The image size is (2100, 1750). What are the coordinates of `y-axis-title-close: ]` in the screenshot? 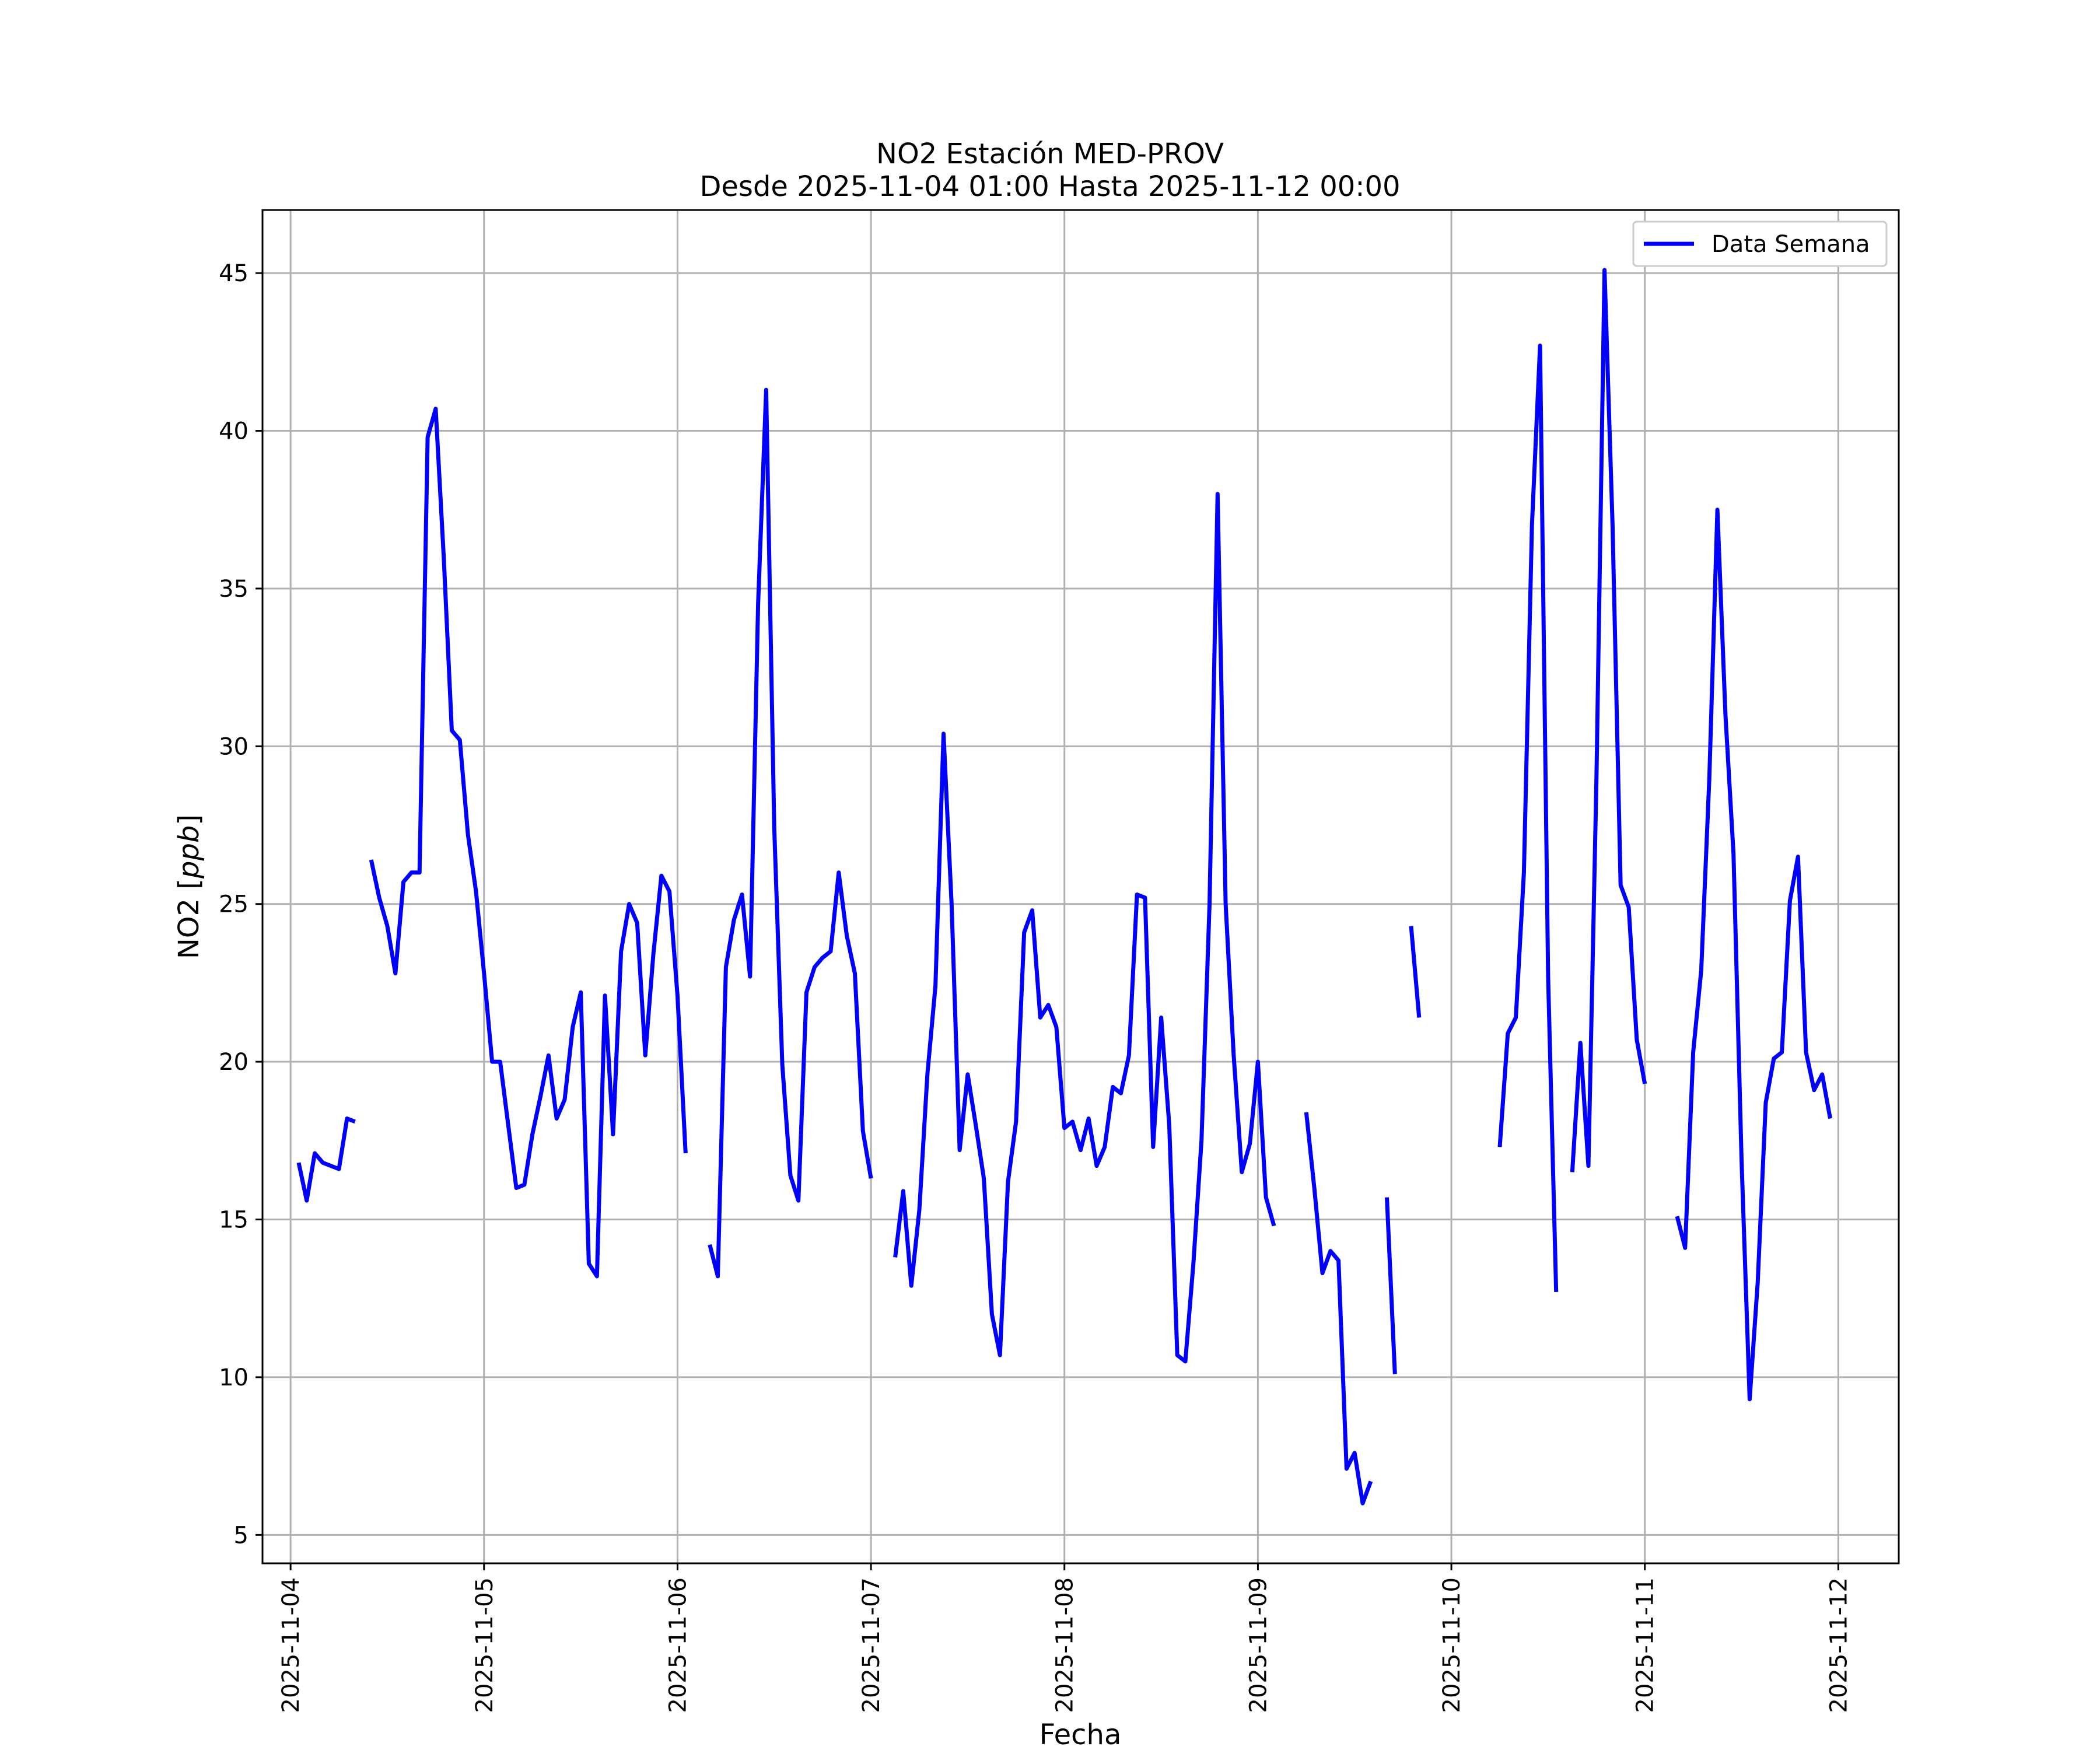 It's located at (189, 820).